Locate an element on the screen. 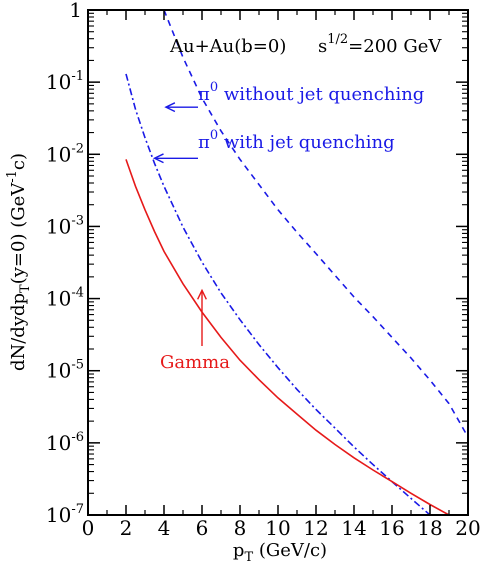 This screenshot has height=569, width=481. energy-label: s1/2=200 GeV is located at coordinates (380, 44).